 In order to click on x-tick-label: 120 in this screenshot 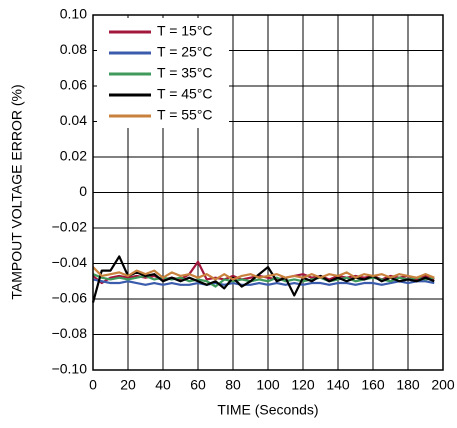, I will do `click(303, 385)`.